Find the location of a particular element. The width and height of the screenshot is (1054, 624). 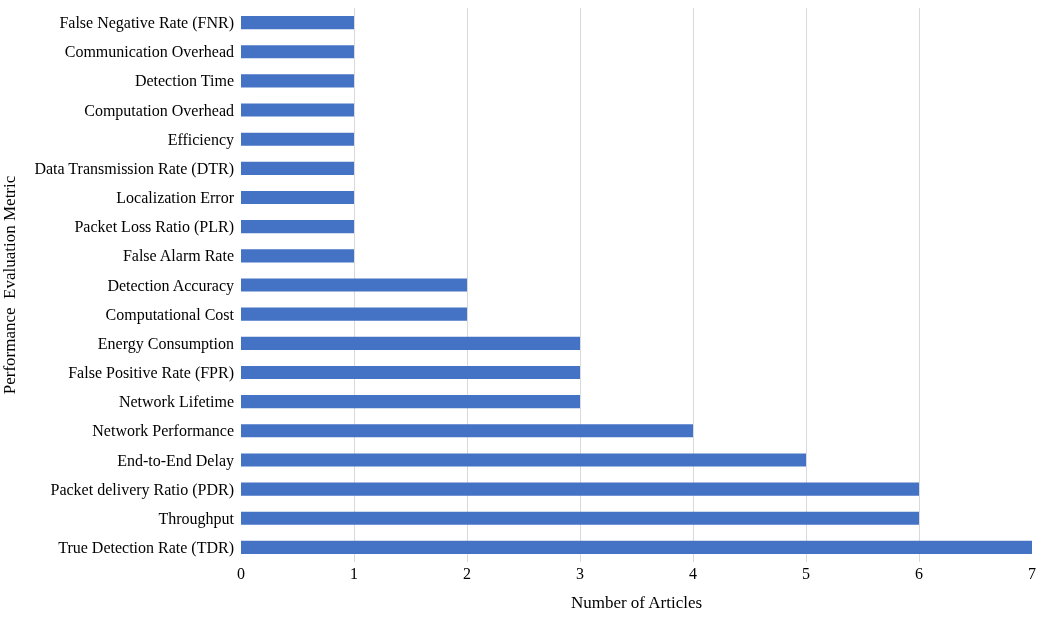

y-tick-label: Communication Overhead is located at coordinates (149, 52).